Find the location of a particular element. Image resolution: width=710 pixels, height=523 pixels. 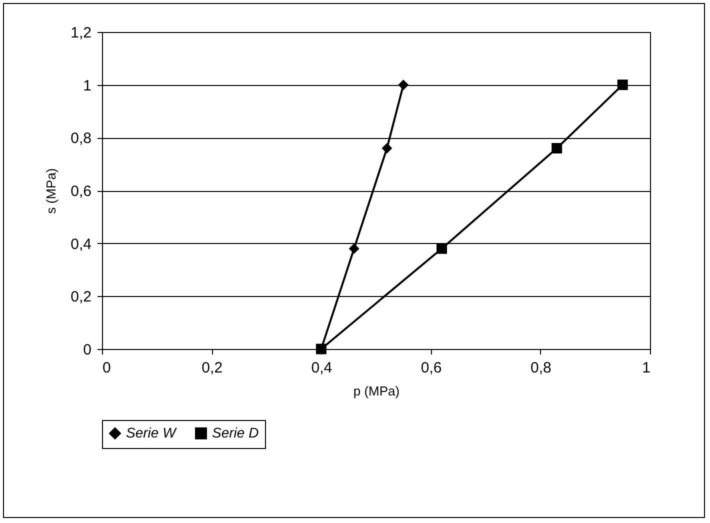

x-axis-title: p (MPa) is located at coordinates (376, 391).